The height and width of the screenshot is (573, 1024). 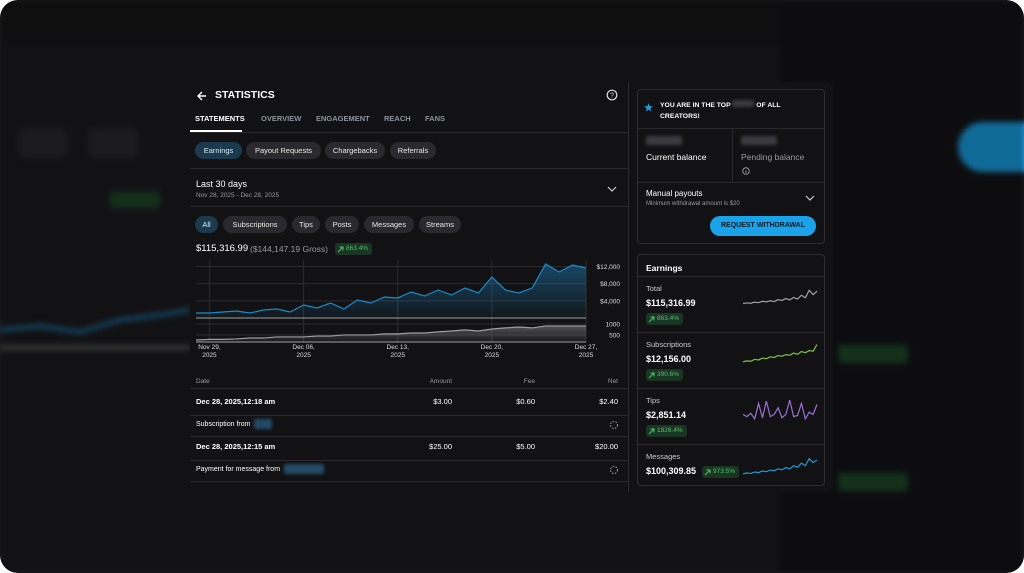 What do you see at coordinates (668, 374) in the screenshot?
I see `change-value: 390.6%` at bounding box center [668, 374].